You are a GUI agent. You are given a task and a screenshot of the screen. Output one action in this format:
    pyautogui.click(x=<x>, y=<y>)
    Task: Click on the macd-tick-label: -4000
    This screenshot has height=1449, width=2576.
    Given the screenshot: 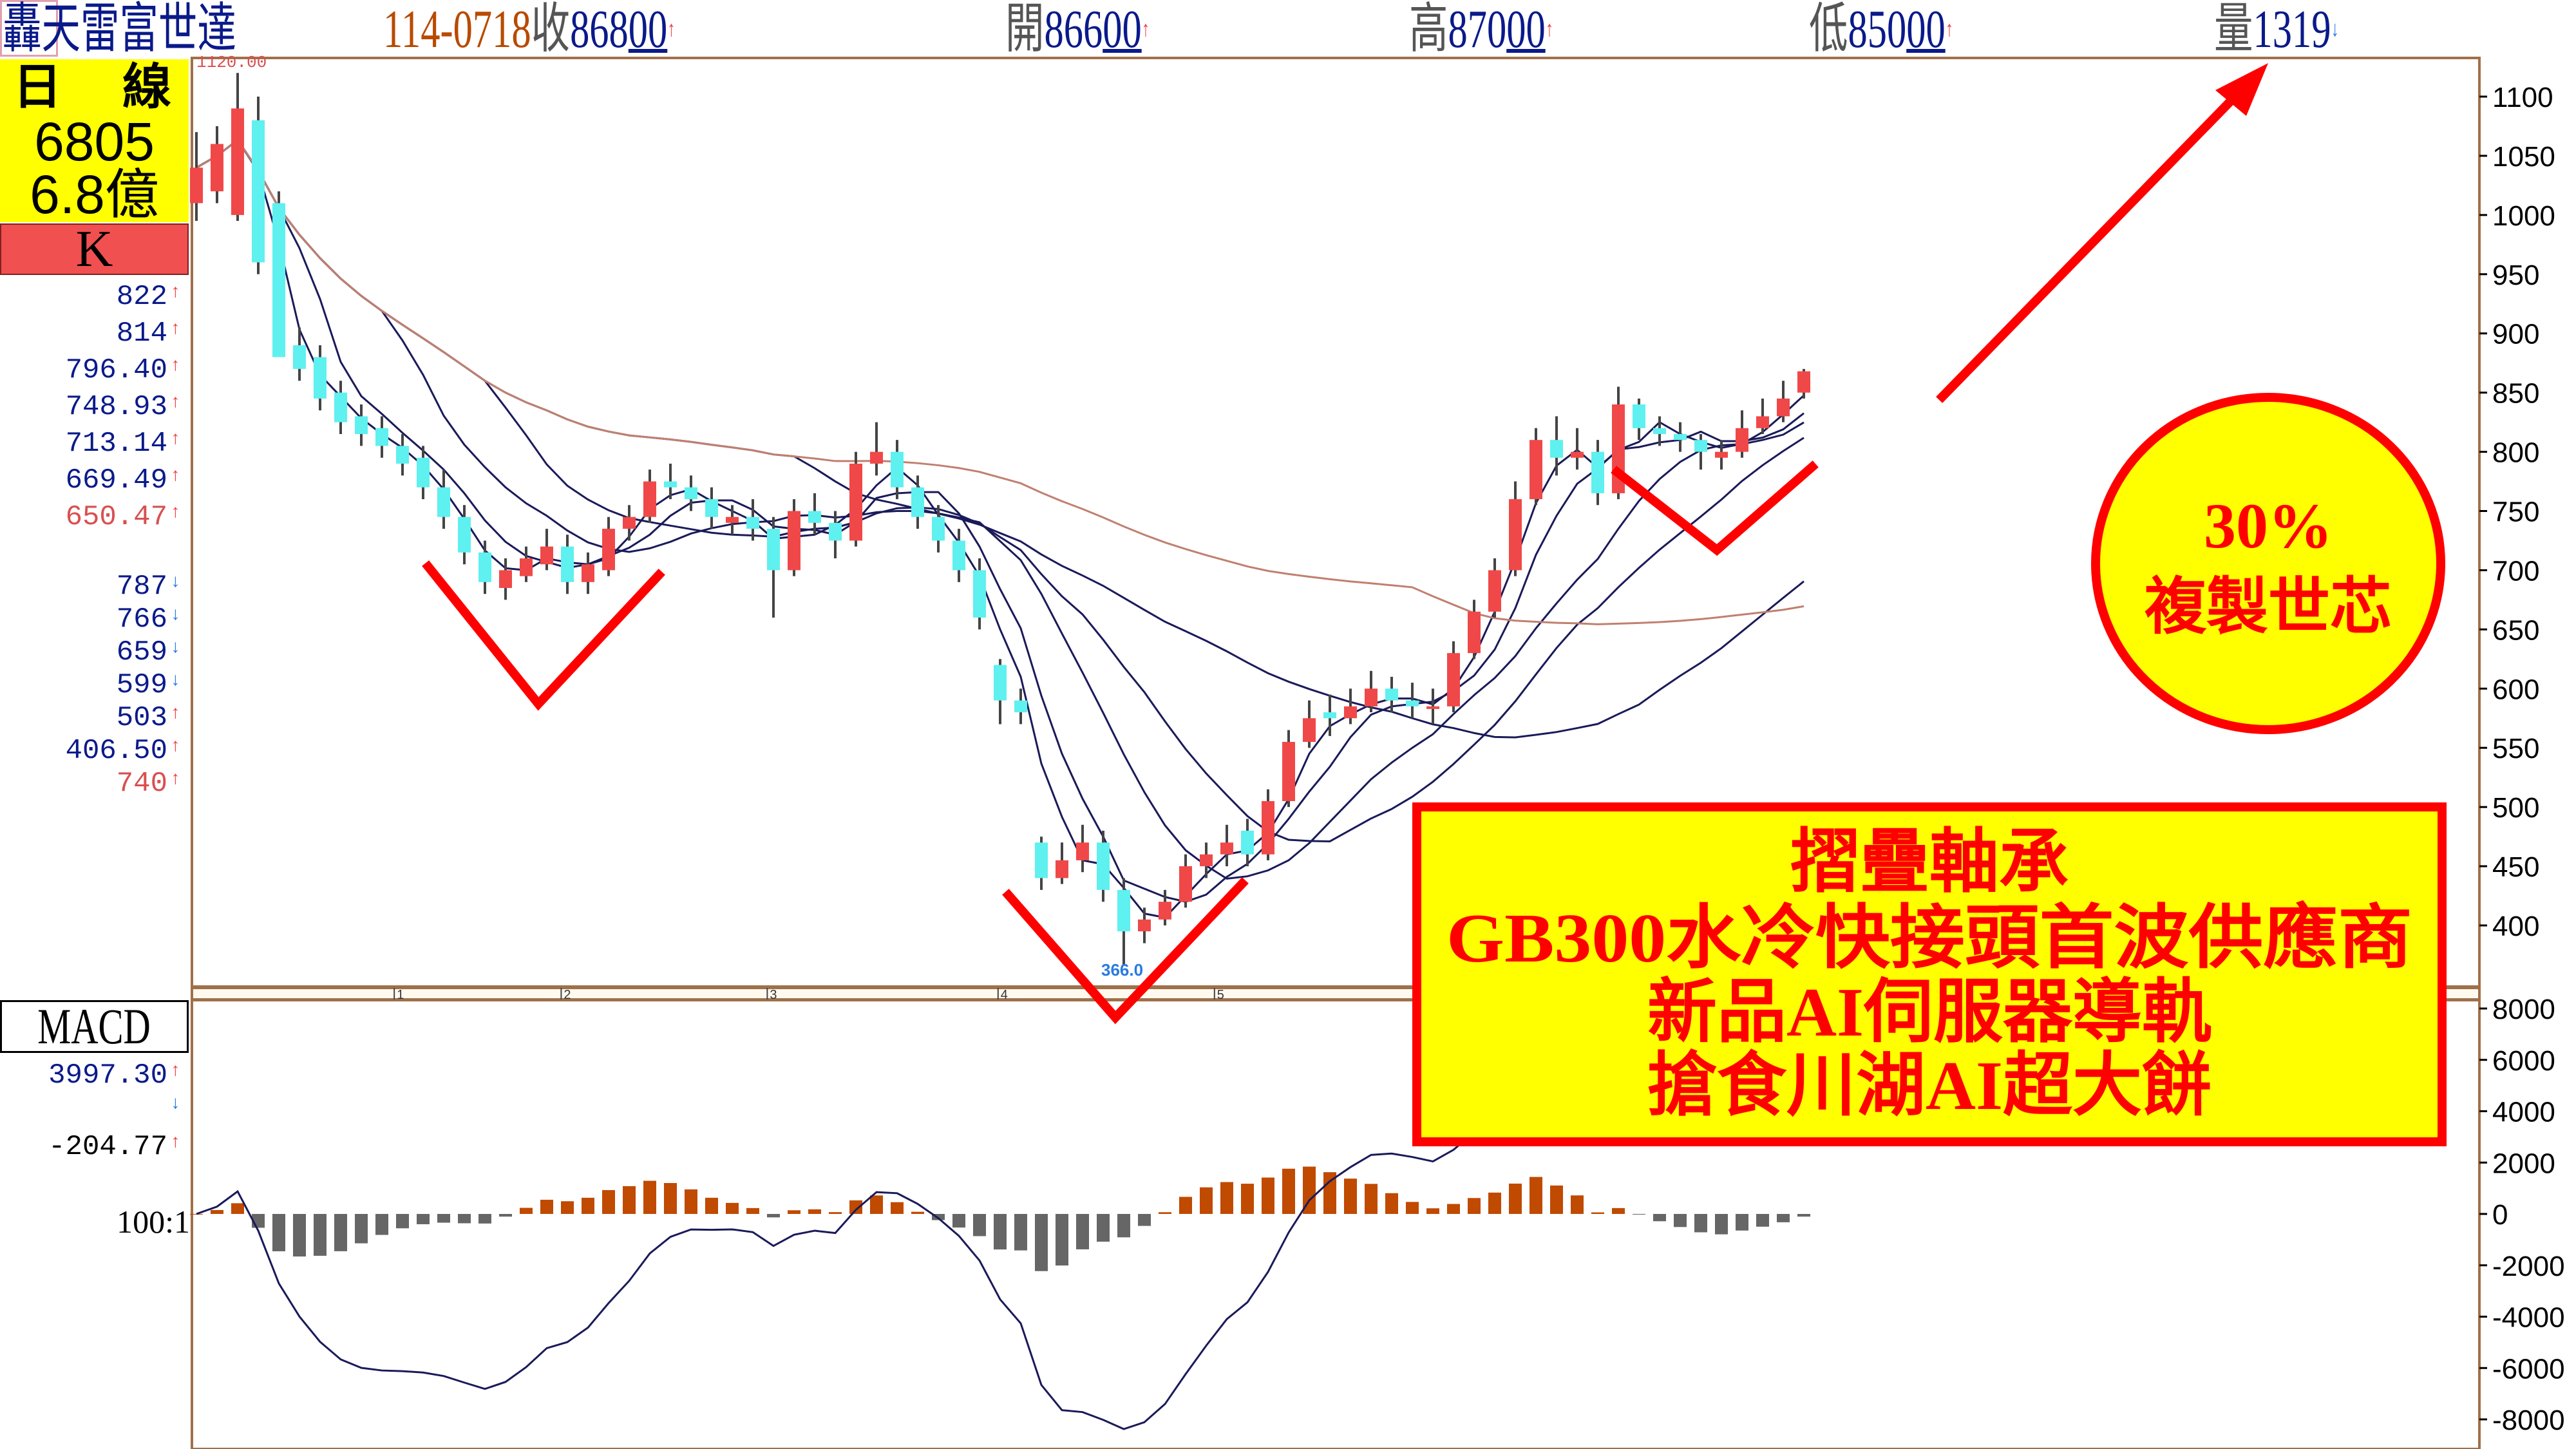 What is the action you would take?
    pyautogui.click(x=2528, y=1318)
    